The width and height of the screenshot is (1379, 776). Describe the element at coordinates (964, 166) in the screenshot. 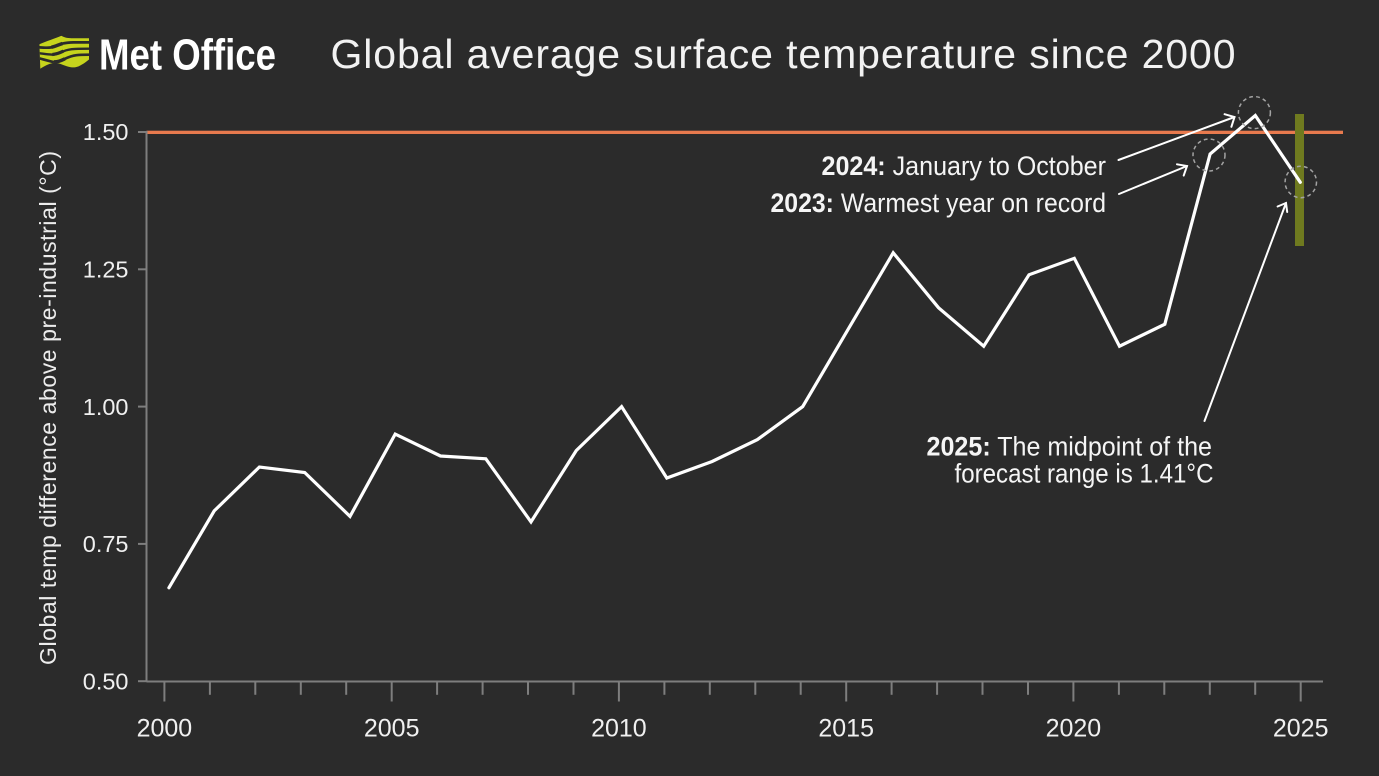

I see `svg-text: 2024: January to October` at that location.